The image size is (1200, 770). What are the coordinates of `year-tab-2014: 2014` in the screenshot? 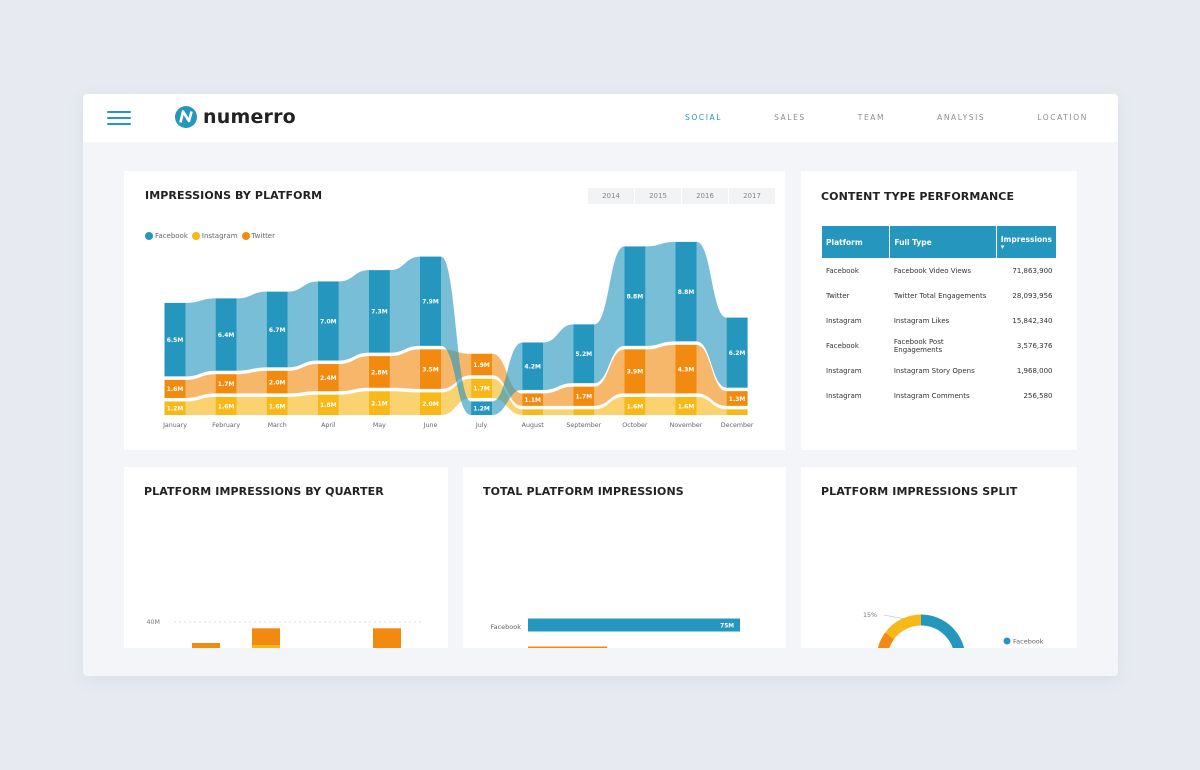 It's located at (611, 196).